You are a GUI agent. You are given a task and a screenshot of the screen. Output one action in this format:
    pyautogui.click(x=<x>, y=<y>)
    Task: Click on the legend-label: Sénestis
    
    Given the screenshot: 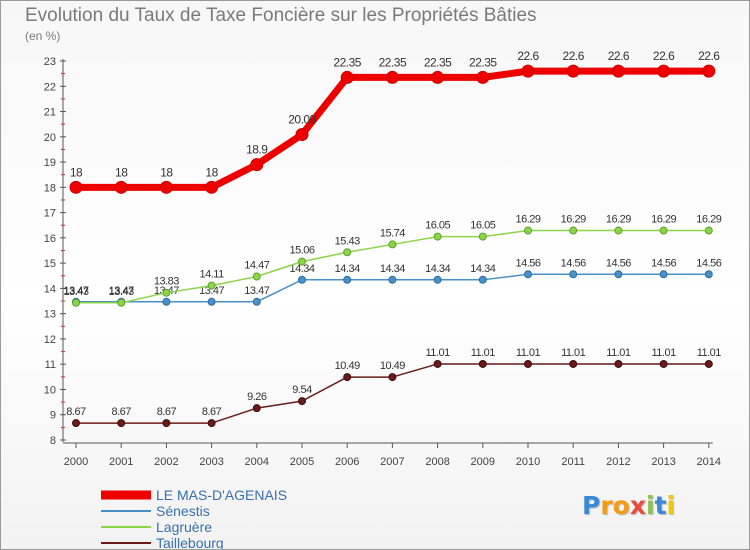 What is the action you would take?
    pyautogui.click(x=183, y=511)
    